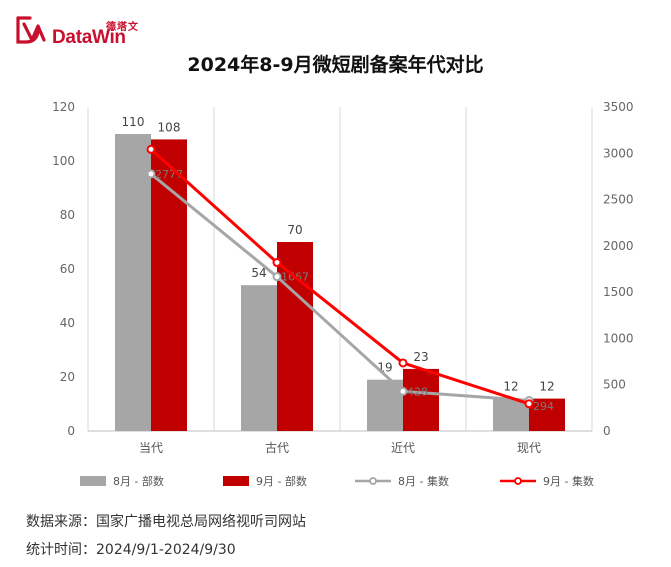 The image size is (671, 567). Describe the element at coordinates (89, 37) in the screenshot. I see `brand-name: DataWin` at that location.